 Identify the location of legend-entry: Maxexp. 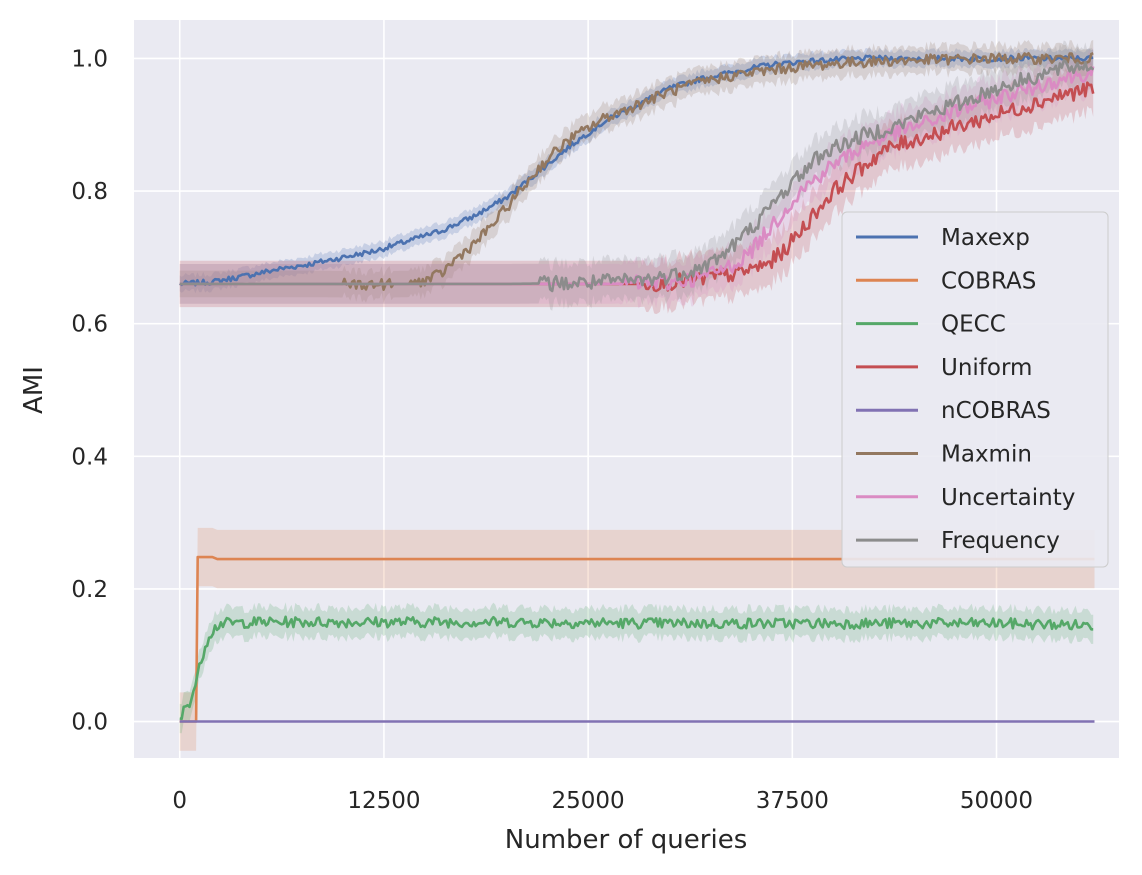
(985, 238).